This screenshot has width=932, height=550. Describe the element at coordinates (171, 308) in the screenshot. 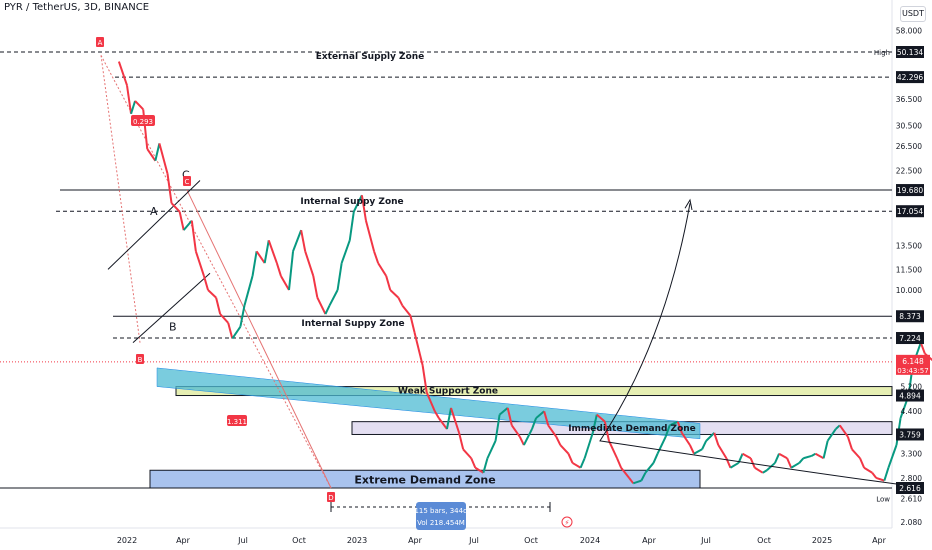

I see `channel-bottom` at that location.